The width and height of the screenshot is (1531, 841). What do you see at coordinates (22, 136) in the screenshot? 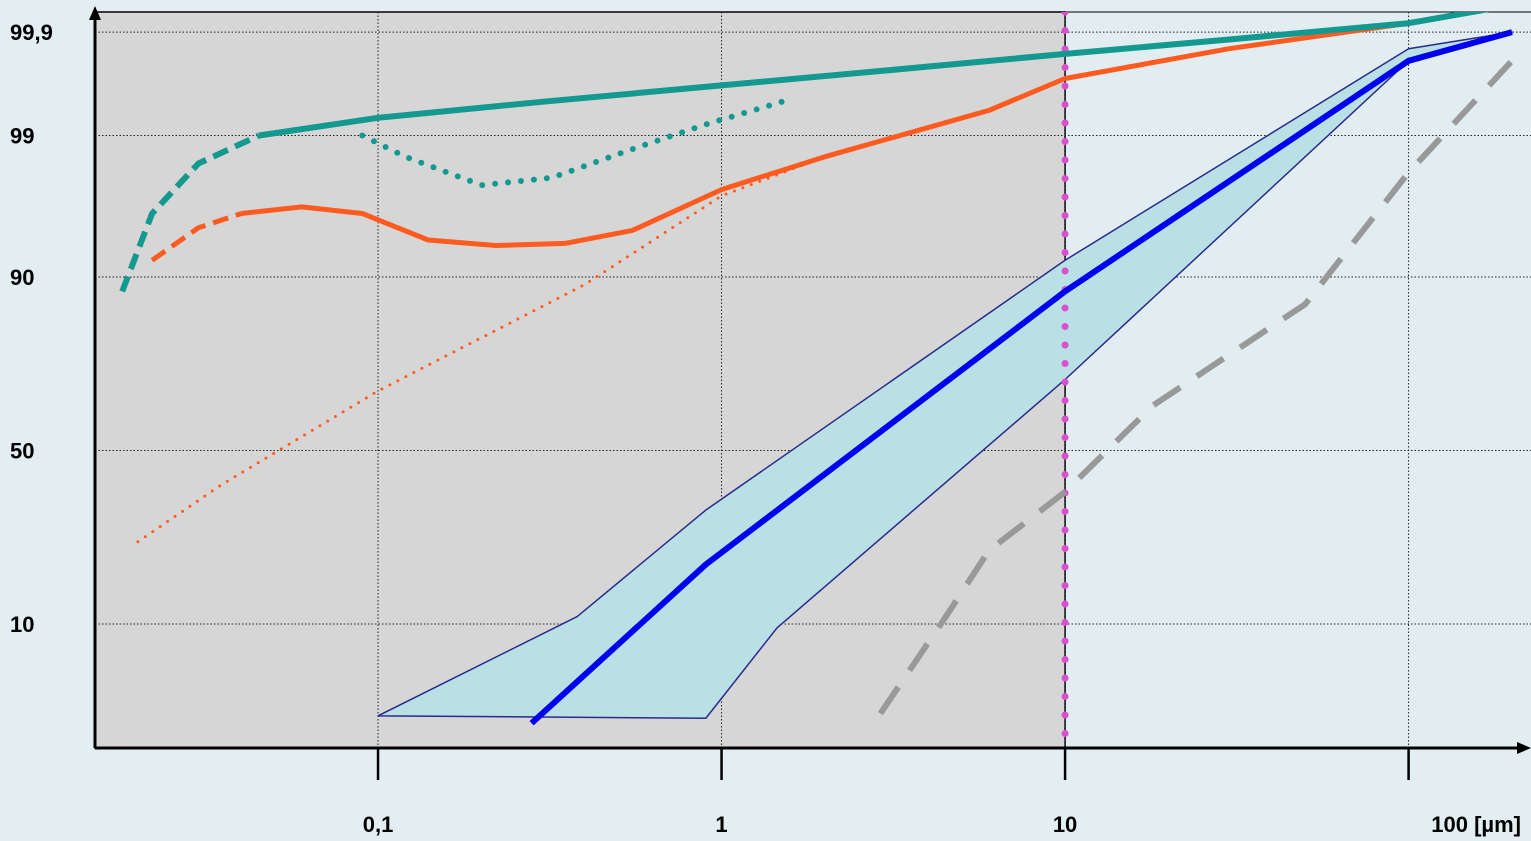
I see `y-tick-label: 99` at bounding box center [22, 136].